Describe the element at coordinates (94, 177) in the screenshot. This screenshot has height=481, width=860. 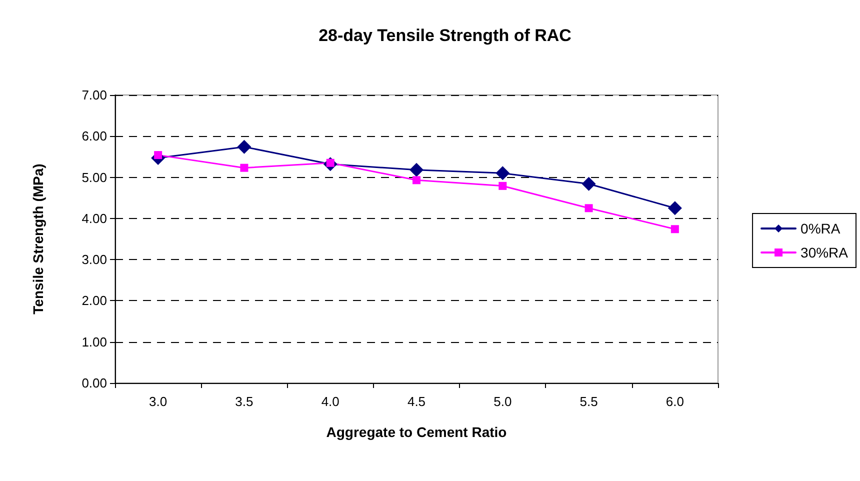
I see `y-tick-label: 5.00` at that location.